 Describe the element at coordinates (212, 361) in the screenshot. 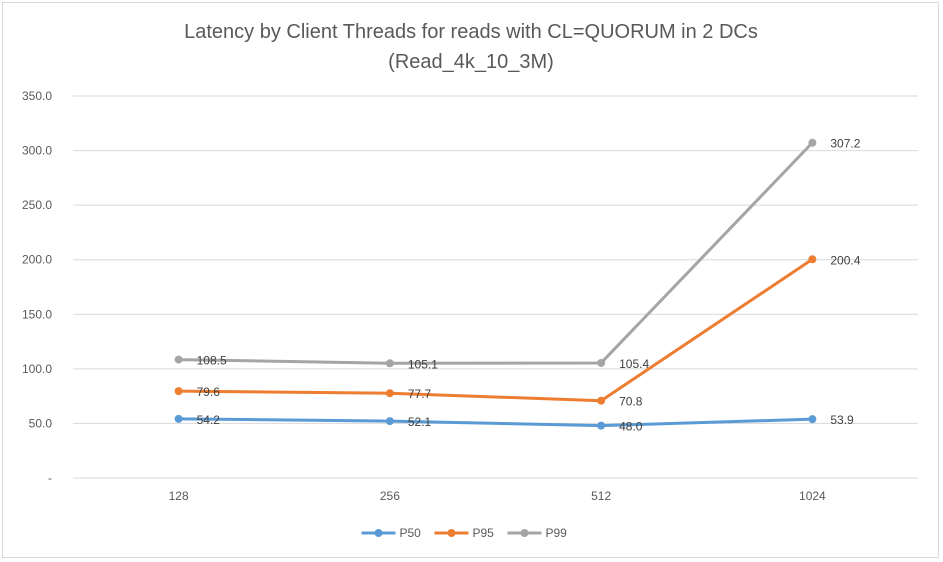

I see `data-label-p99: 108.5` at that location.